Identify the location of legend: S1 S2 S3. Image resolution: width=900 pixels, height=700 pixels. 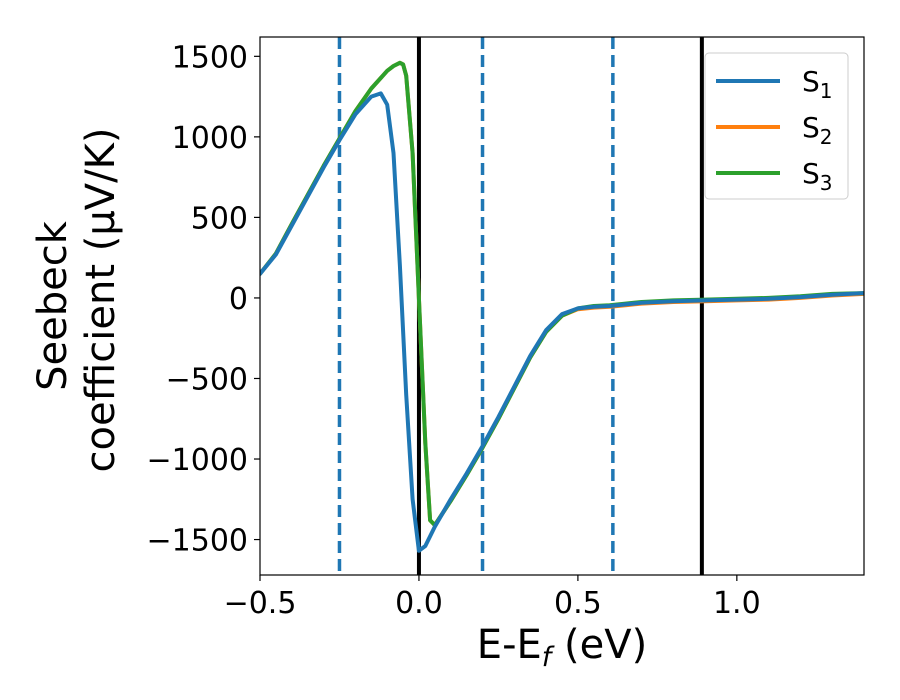
(776, 126).